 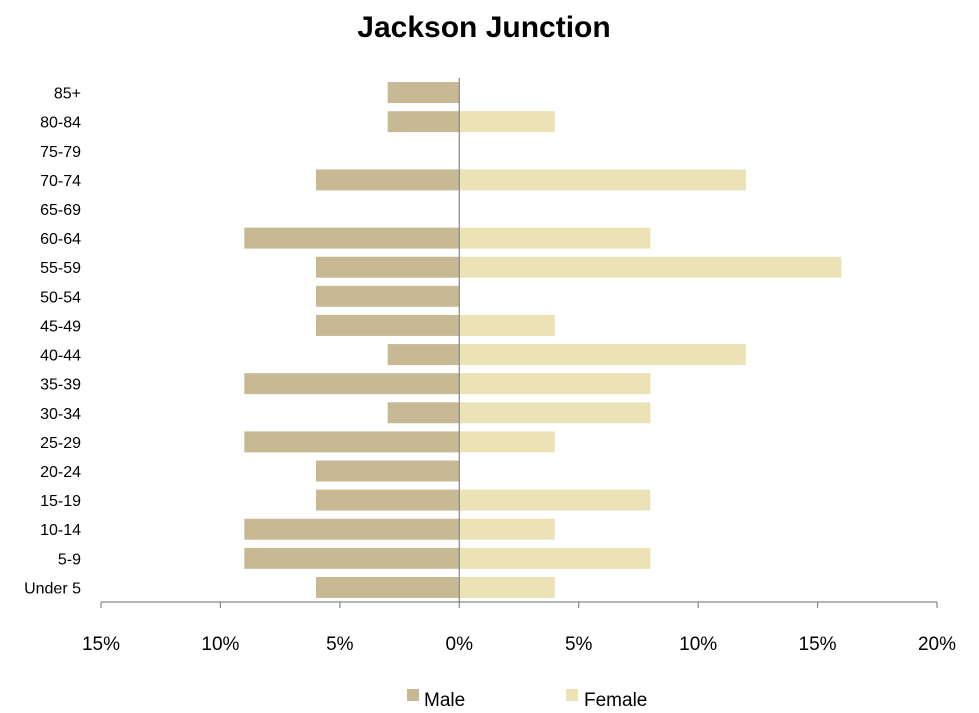 I want to click on category-label: 25-29, so click(x=60, y=443).